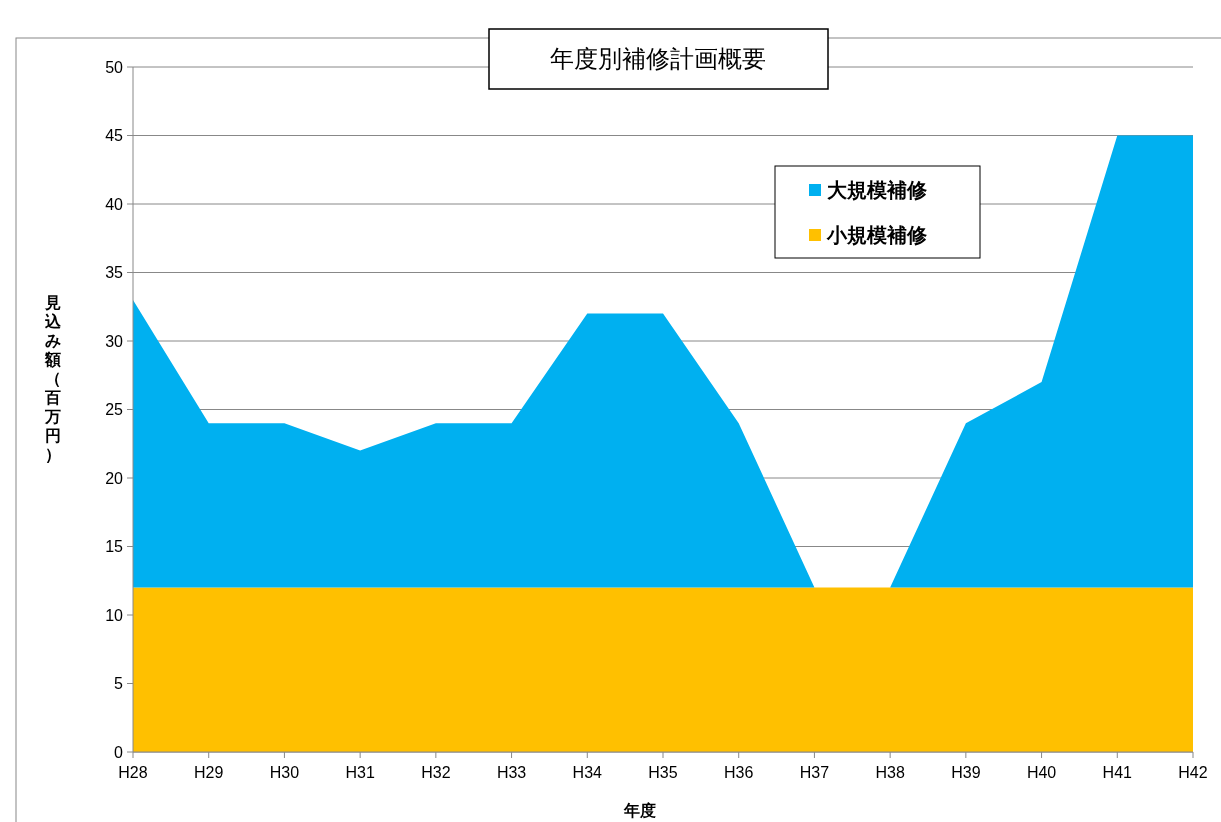  What do you see at coordinates (663, 772) in the screenshot?
I see `x-tick-label: H35` at bounding box center [663, 772].